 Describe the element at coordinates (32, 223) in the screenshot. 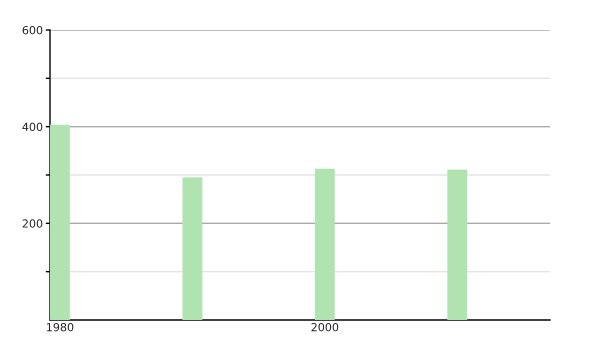

I see `y-tick-label: 200` at that location.